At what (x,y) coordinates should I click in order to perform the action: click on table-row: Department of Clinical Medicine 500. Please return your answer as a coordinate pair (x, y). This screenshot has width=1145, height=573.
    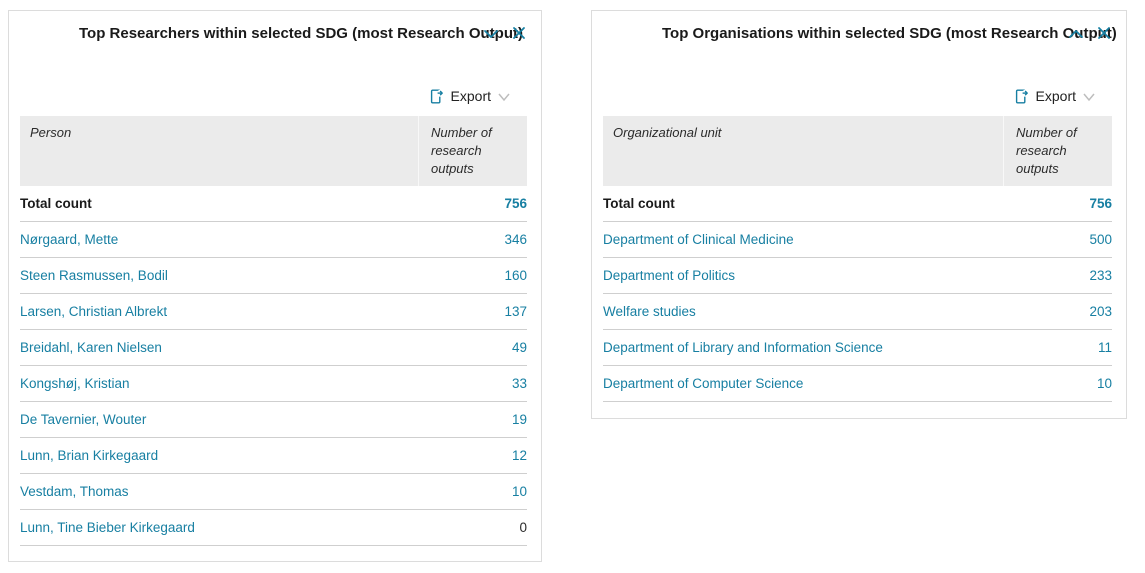
    Looking at the image, I should click on (857, 240).